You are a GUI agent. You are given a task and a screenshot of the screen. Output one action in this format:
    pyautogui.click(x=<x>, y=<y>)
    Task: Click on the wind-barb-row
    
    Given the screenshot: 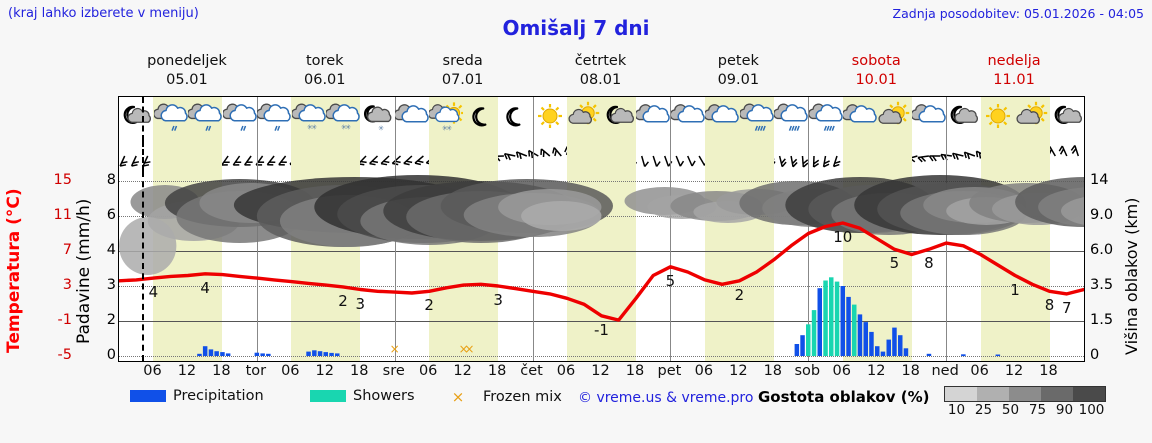 What is the action you would take?
    pyautogui.click(x=601, y=156)
    